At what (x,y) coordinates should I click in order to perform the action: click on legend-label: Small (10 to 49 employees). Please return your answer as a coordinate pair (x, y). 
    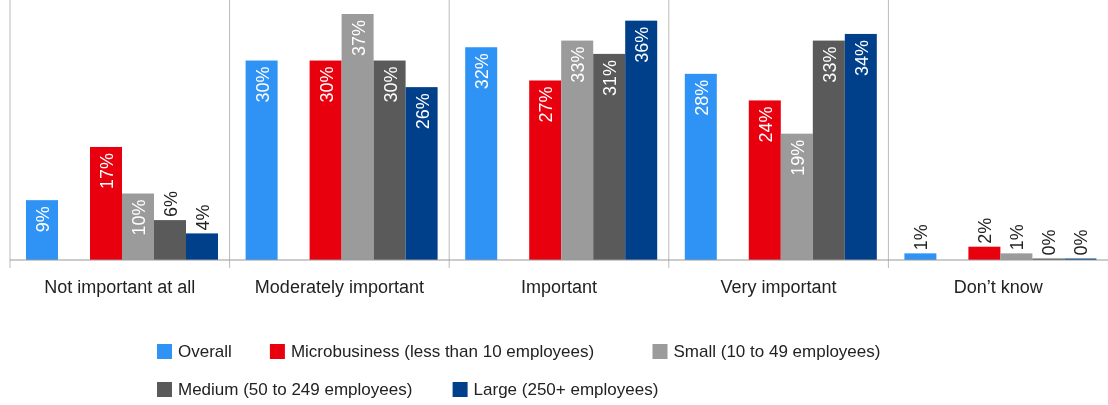
    Looking at the image, I should click on (777, 351).